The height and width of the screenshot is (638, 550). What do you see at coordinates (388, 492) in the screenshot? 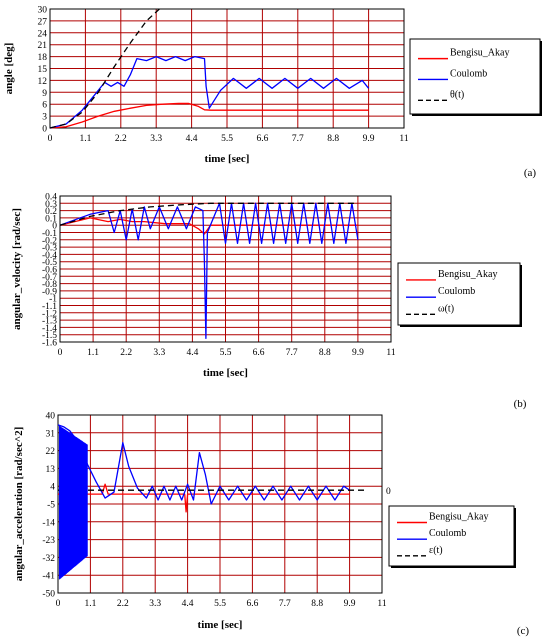
I see `right-annotation: 0` at bounding box center [388, 492].